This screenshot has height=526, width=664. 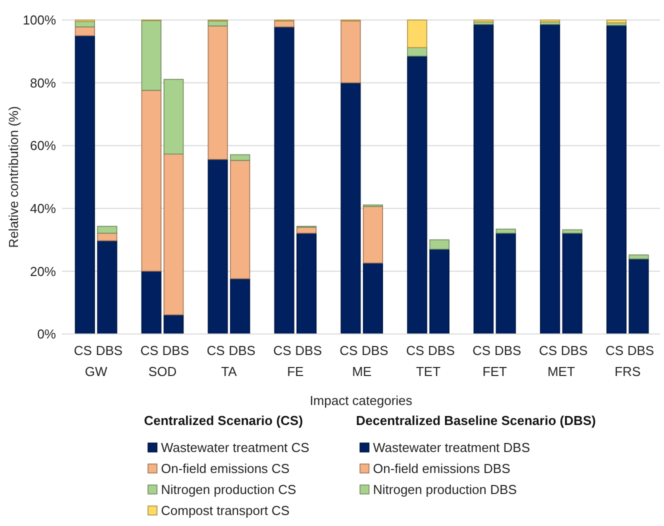 What do you see at coordinates (43, 82) in the screenshot?
I see `y-tick-label: 80%` at bounding box center [43, 82].